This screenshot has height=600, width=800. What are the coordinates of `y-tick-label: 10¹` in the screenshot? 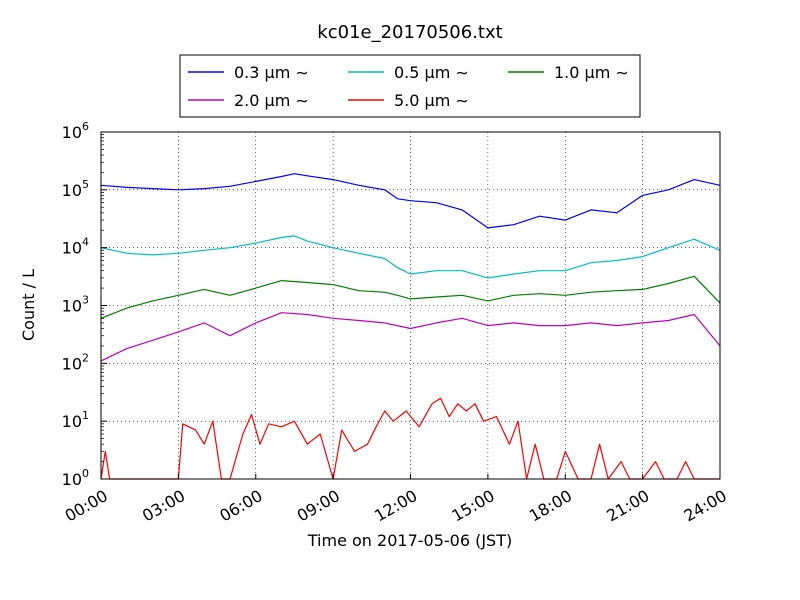 It's located at (75, 420).